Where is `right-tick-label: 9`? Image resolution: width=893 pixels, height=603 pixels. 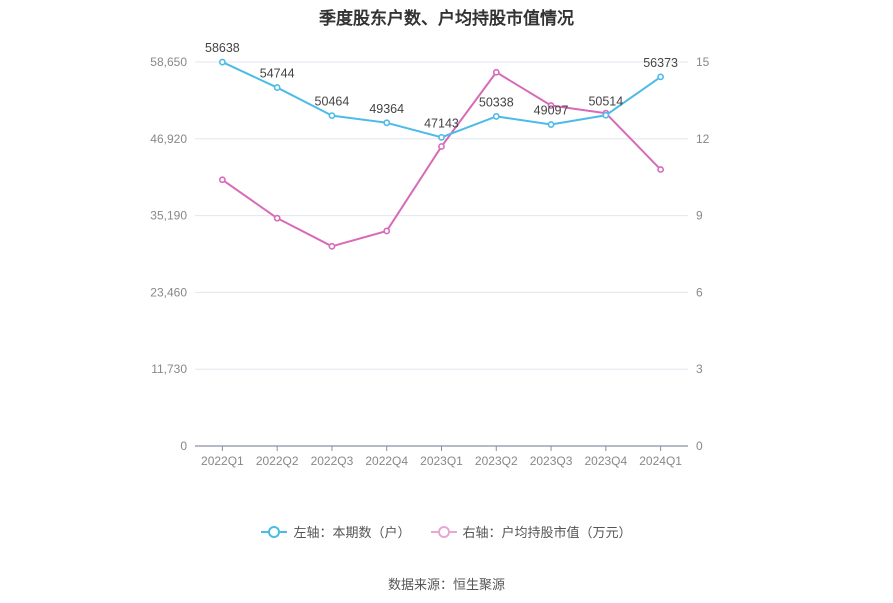
right-tick-label: 9 is located at coordinates (699, 216).